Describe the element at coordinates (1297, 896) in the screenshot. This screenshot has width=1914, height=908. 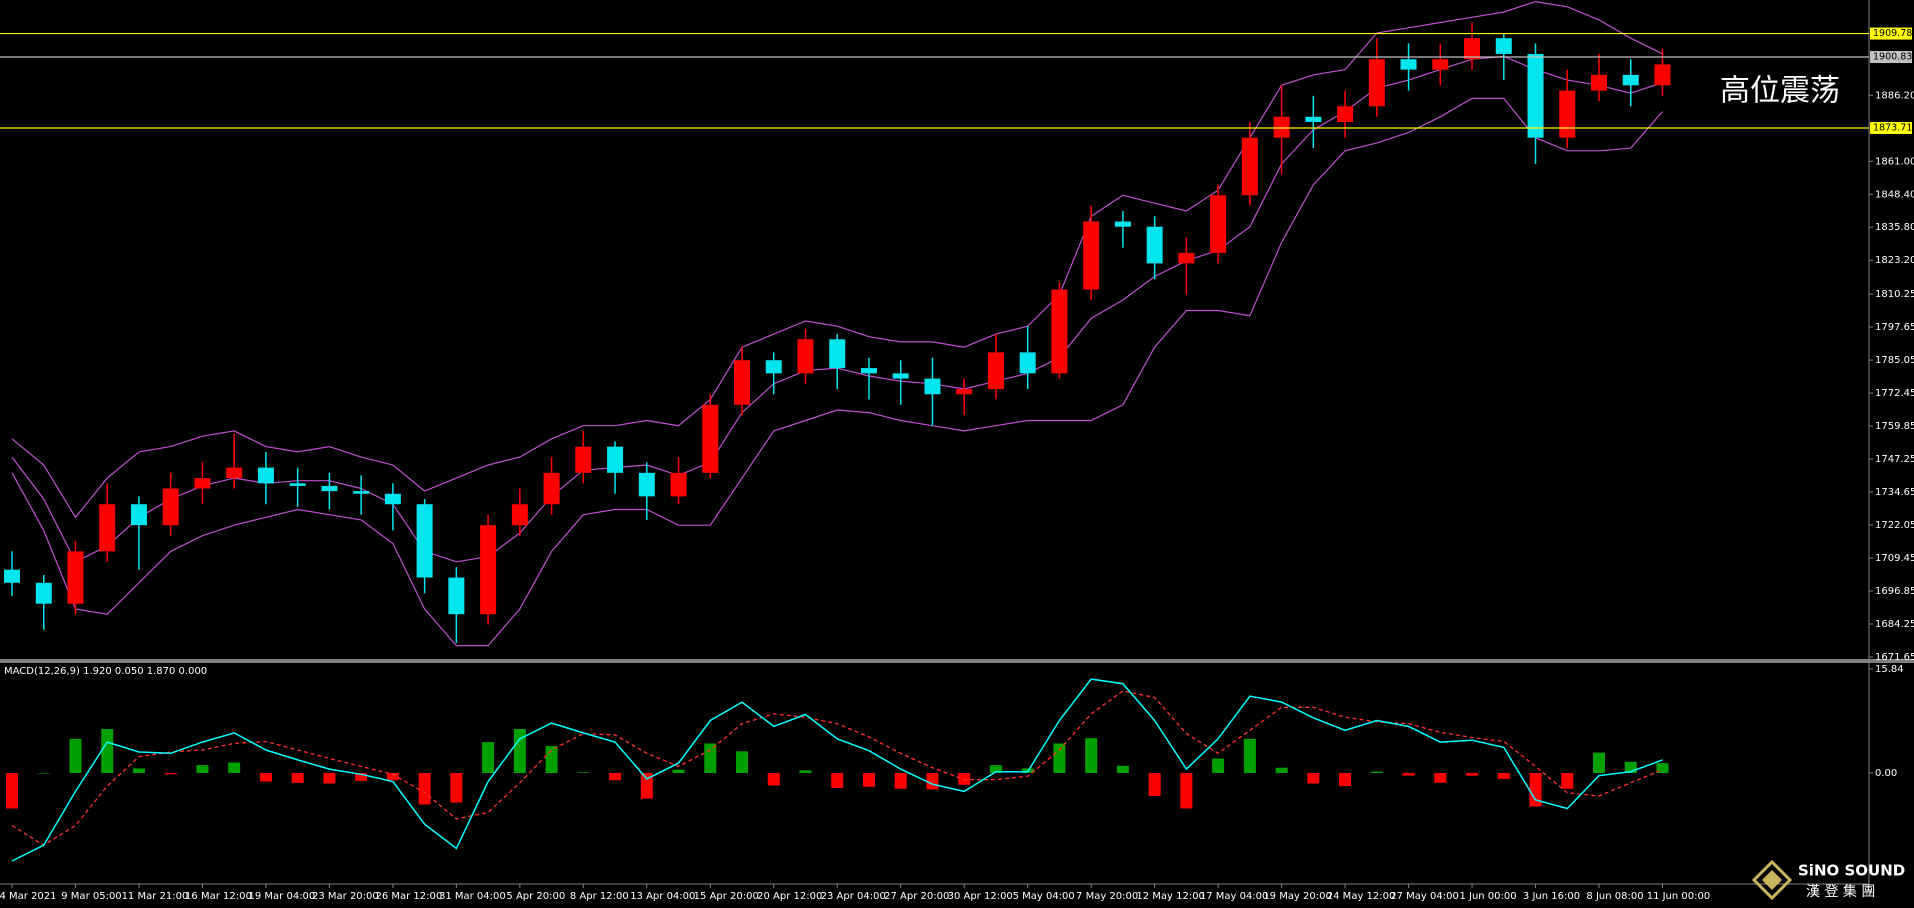
I see `x-tick-label: 19 May 20:00` at that location.